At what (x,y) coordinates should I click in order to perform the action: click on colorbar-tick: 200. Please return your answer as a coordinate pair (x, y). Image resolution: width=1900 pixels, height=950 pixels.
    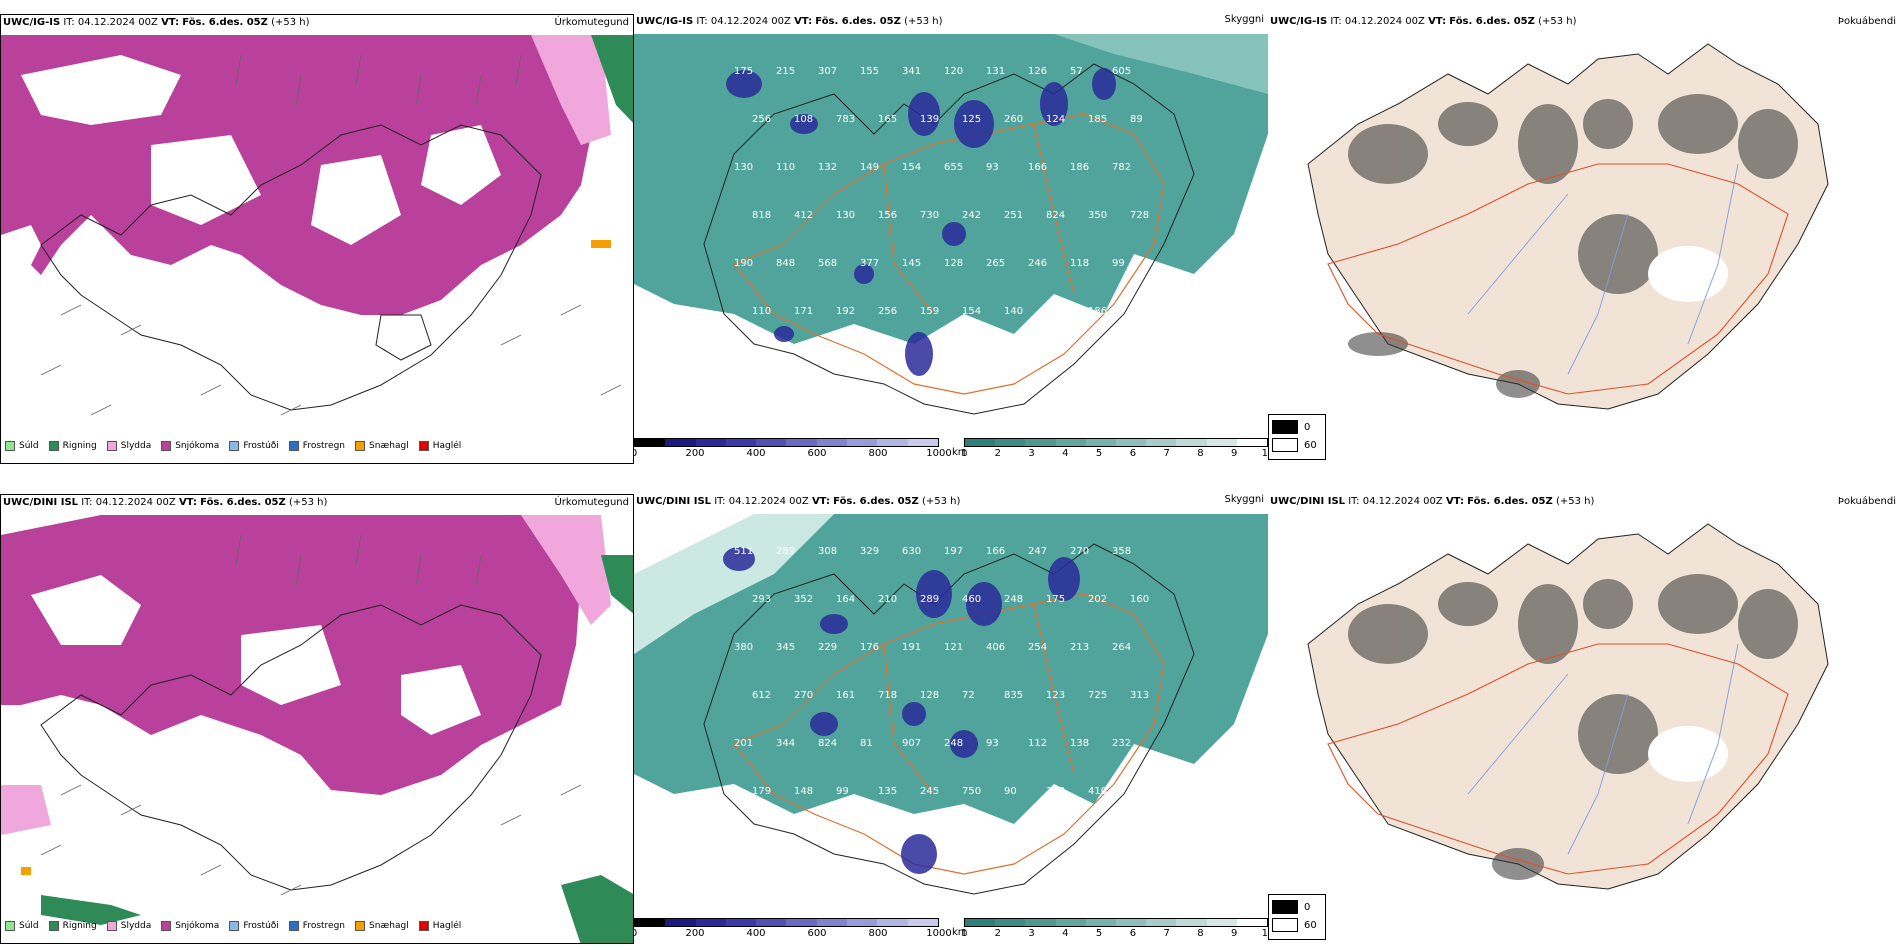
    Looking at the image, I should click on (695, 453).